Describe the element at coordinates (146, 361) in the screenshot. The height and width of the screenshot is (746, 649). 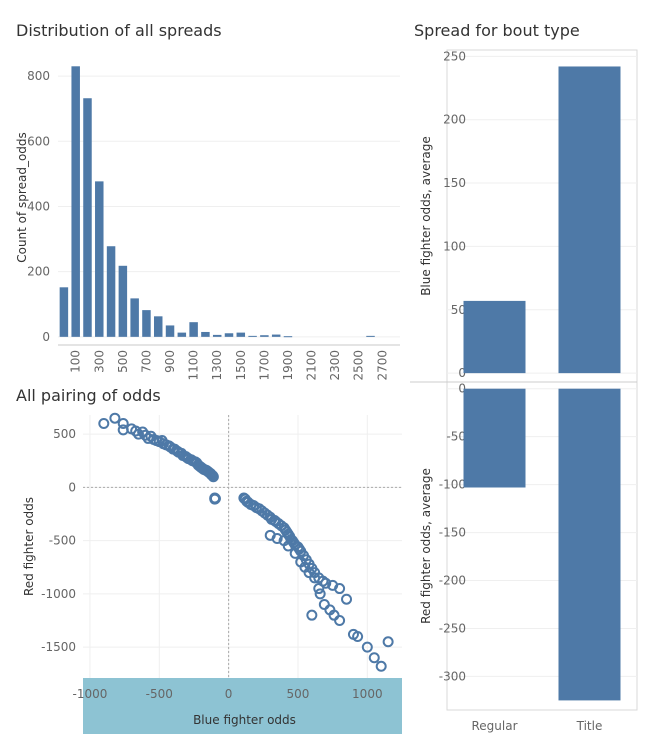
I see `histogram-x-tick: 700` at that location.